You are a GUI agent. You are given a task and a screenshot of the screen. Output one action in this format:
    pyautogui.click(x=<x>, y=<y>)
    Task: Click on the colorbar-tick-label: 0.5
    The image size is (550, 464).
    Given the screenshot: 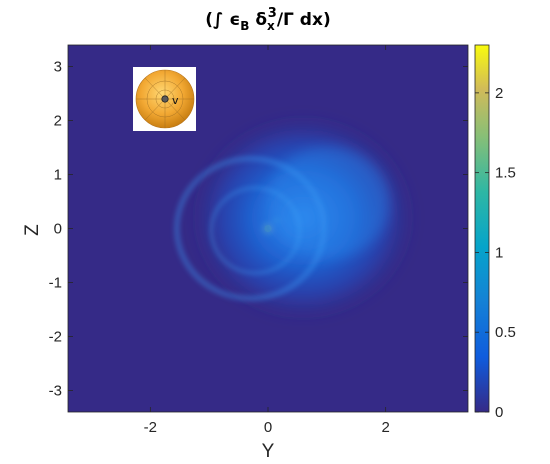 What is the action you would take?
    pyautogui.click(x=505, y=332)
    